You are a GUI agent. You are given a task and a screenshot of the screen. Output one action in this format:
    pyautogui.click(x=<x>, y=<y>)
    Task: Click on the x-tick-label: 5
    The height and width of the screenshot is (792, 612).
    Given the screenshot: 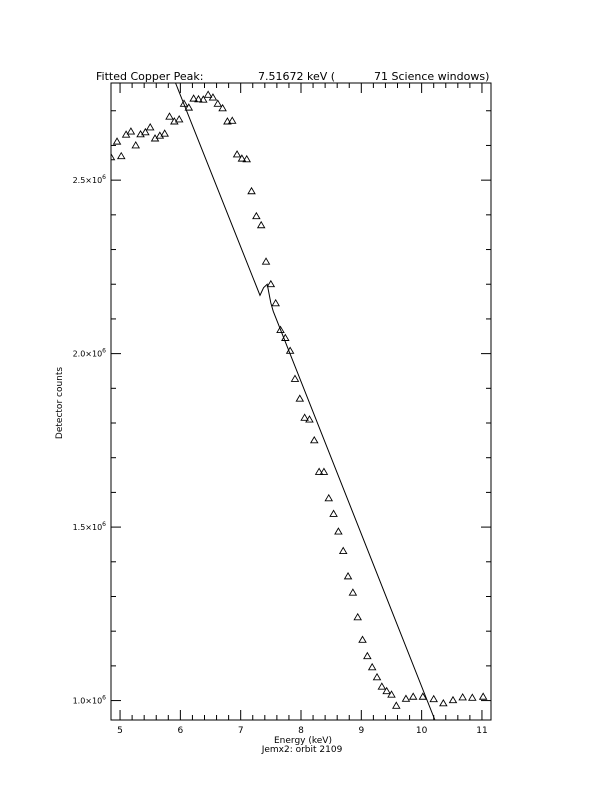 What is the action you would take?
    pyautogui.click(x=120, y=731)
    